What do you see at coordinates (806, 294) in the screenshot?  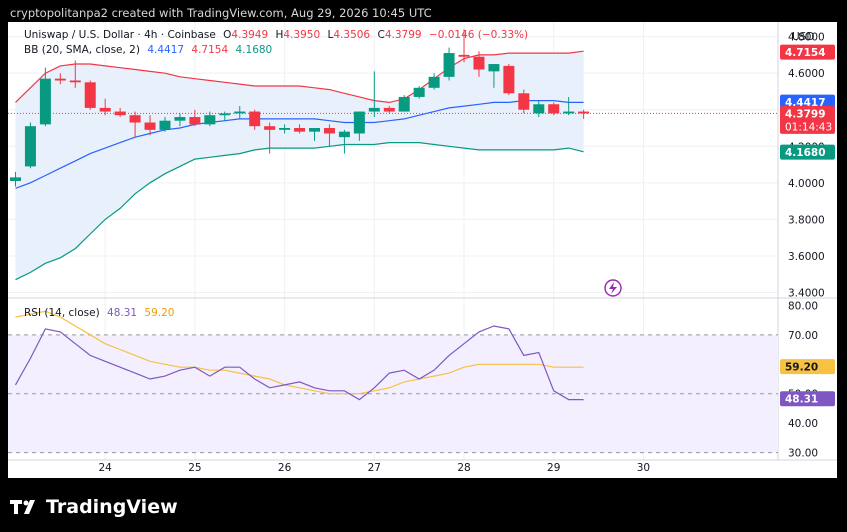 I see `price-tick-label: 3.4000` at bounding box center [806, 294].